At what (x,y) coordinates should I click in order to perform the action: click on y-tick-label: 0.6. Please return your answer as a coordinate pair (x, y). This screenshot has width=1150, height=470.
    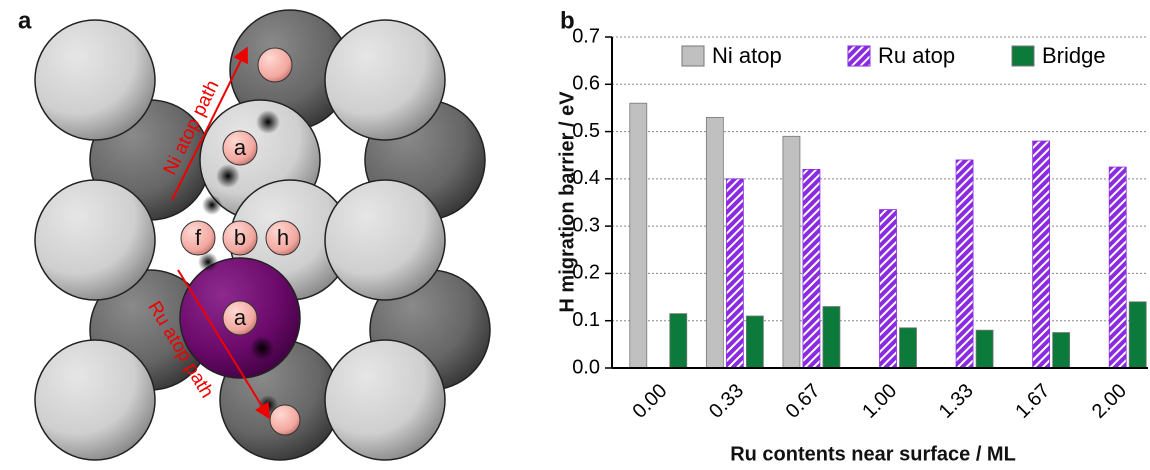
    Looking at the image, I should click on (586, 84).